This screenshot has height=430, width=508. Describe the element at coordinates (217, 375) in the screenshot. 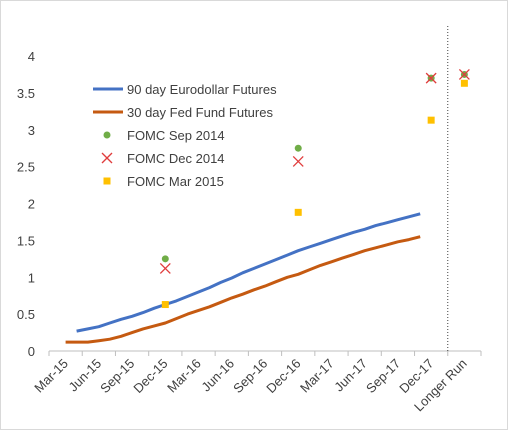

I see `x-tick-label: Jun-16` at that location.